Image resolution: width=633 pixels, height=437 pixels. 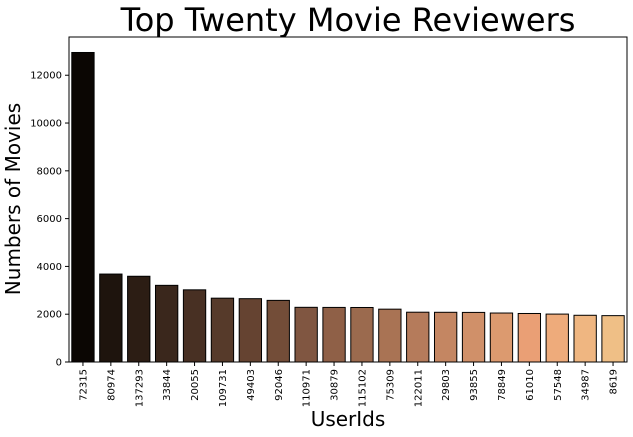 I want to click on y-axis: 0 2000 4000 6000 8000 10000 12000, so click(x=49, y=220).